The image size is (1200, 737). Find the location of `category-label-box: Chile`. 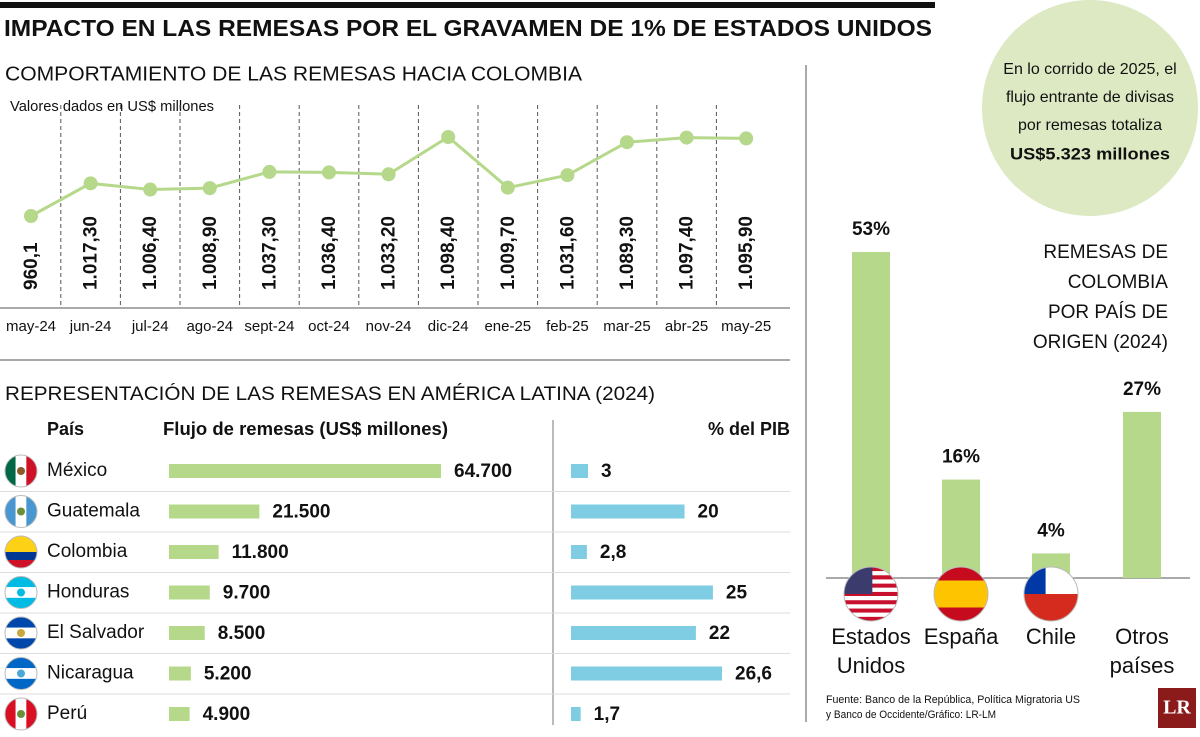

category-label-box: Chile is located at coordinates (1051, 636).